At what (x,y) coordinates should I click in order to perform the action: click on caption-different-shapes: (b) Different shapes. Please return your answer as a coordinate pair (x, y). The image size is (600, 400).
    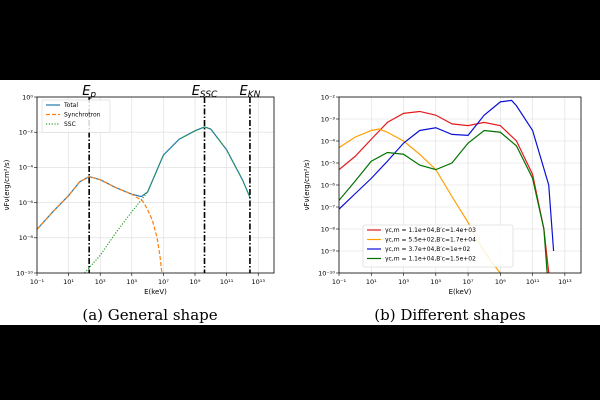
    Looking at the image, I should click on (449, 315).